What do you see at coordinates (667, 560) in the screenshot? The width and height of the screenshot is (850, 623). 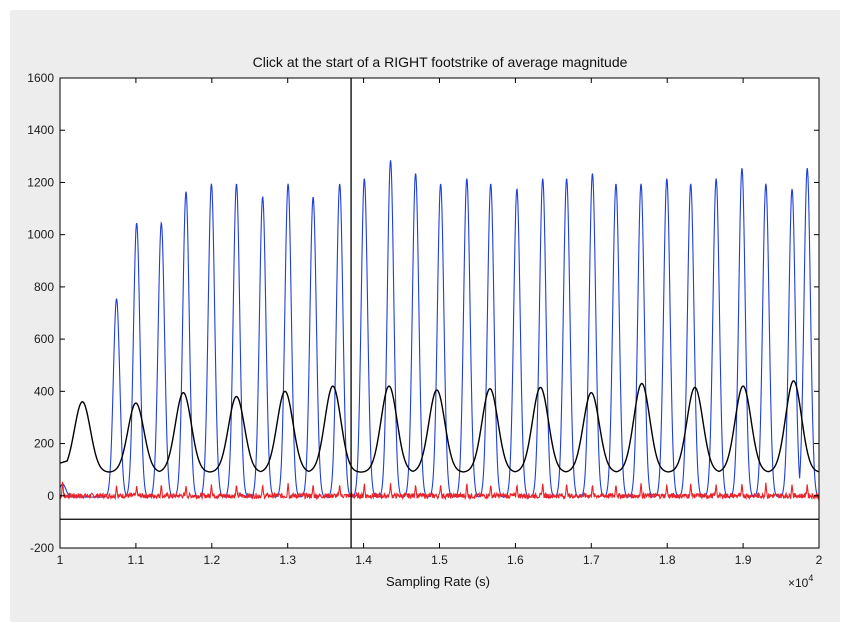 I see `x-tick-label: 1.8` at bounding box center [667, 560].